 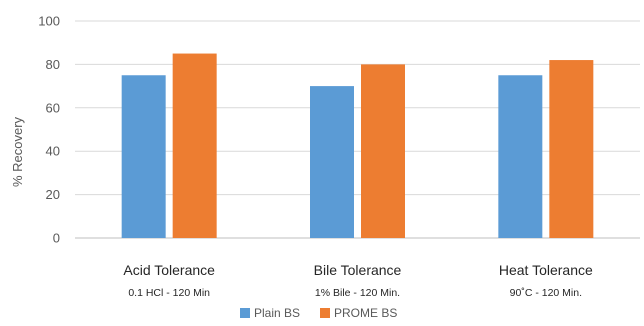 I want to click on category-label: Heat Tolerance, so click(x=546, y=270).